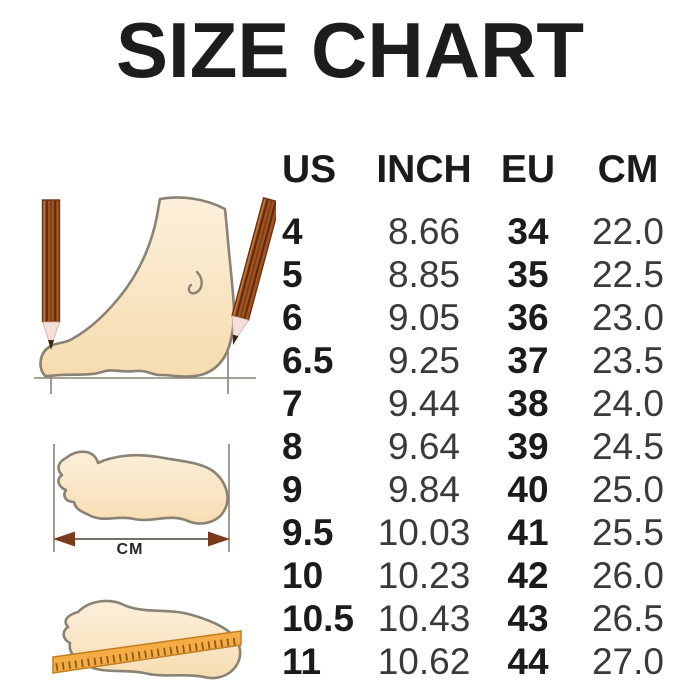 The height and width of the screenshot is (700, 700). What do you see at coordinates (627, 360) in the screenshot?
I see `table-cell: 23.5` at bounding box center [627, 360].